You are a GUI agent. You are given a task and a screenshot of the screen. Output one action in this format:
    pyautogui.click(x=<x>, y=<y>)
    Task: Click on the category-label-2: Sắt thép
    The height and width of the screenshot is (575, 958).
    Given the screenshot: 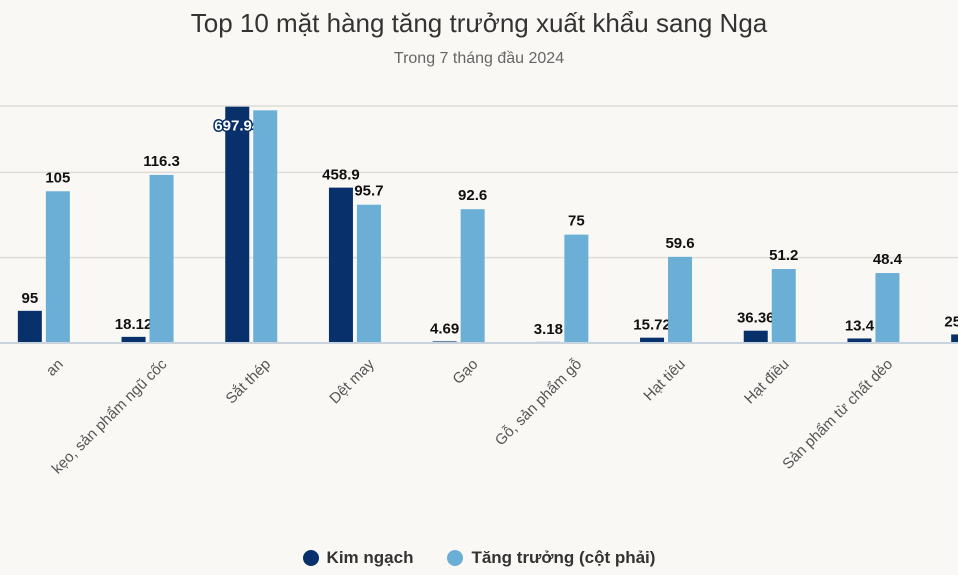 What is the action you would take?
    pyautogui.click(x=249, y=382)
    